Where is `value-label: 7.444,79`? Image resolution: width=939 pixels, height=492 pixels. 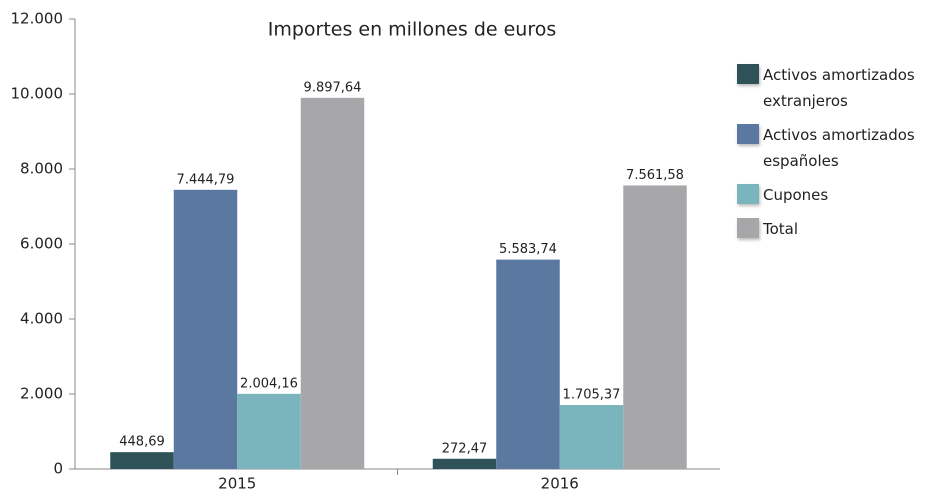
value-label: 7.444,79 is located at coordinates (206, 179).